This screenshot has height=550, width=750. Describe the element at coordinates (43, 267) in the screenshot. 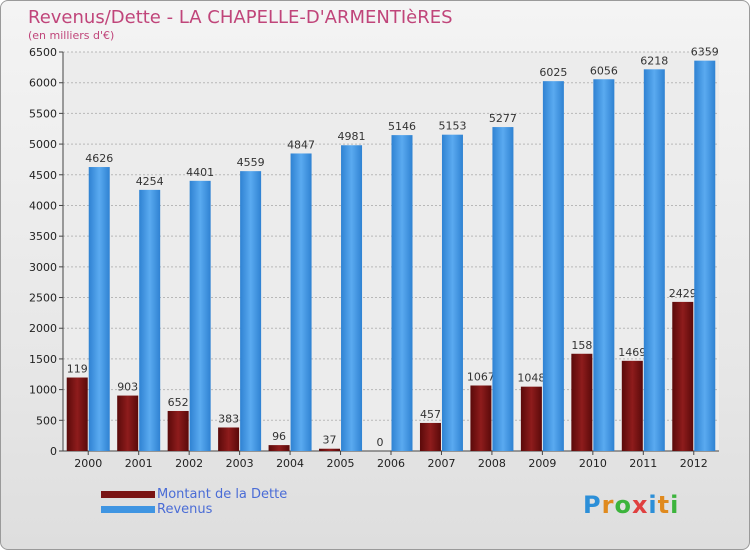

I see `y-tick-label: 3000` at that location.